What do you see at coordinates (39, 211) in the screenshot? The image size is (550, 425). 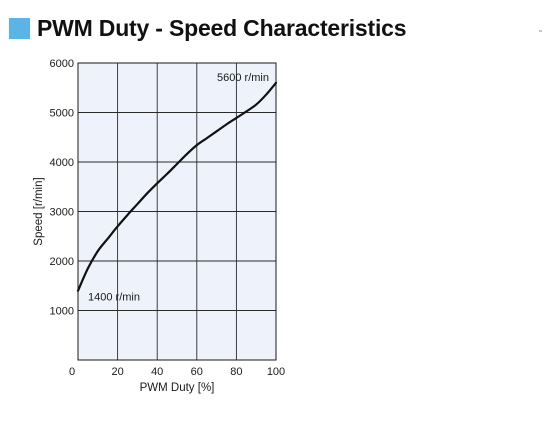 I see `y-axis-label: Speed [r/min]` at bounding box center [39, 211].